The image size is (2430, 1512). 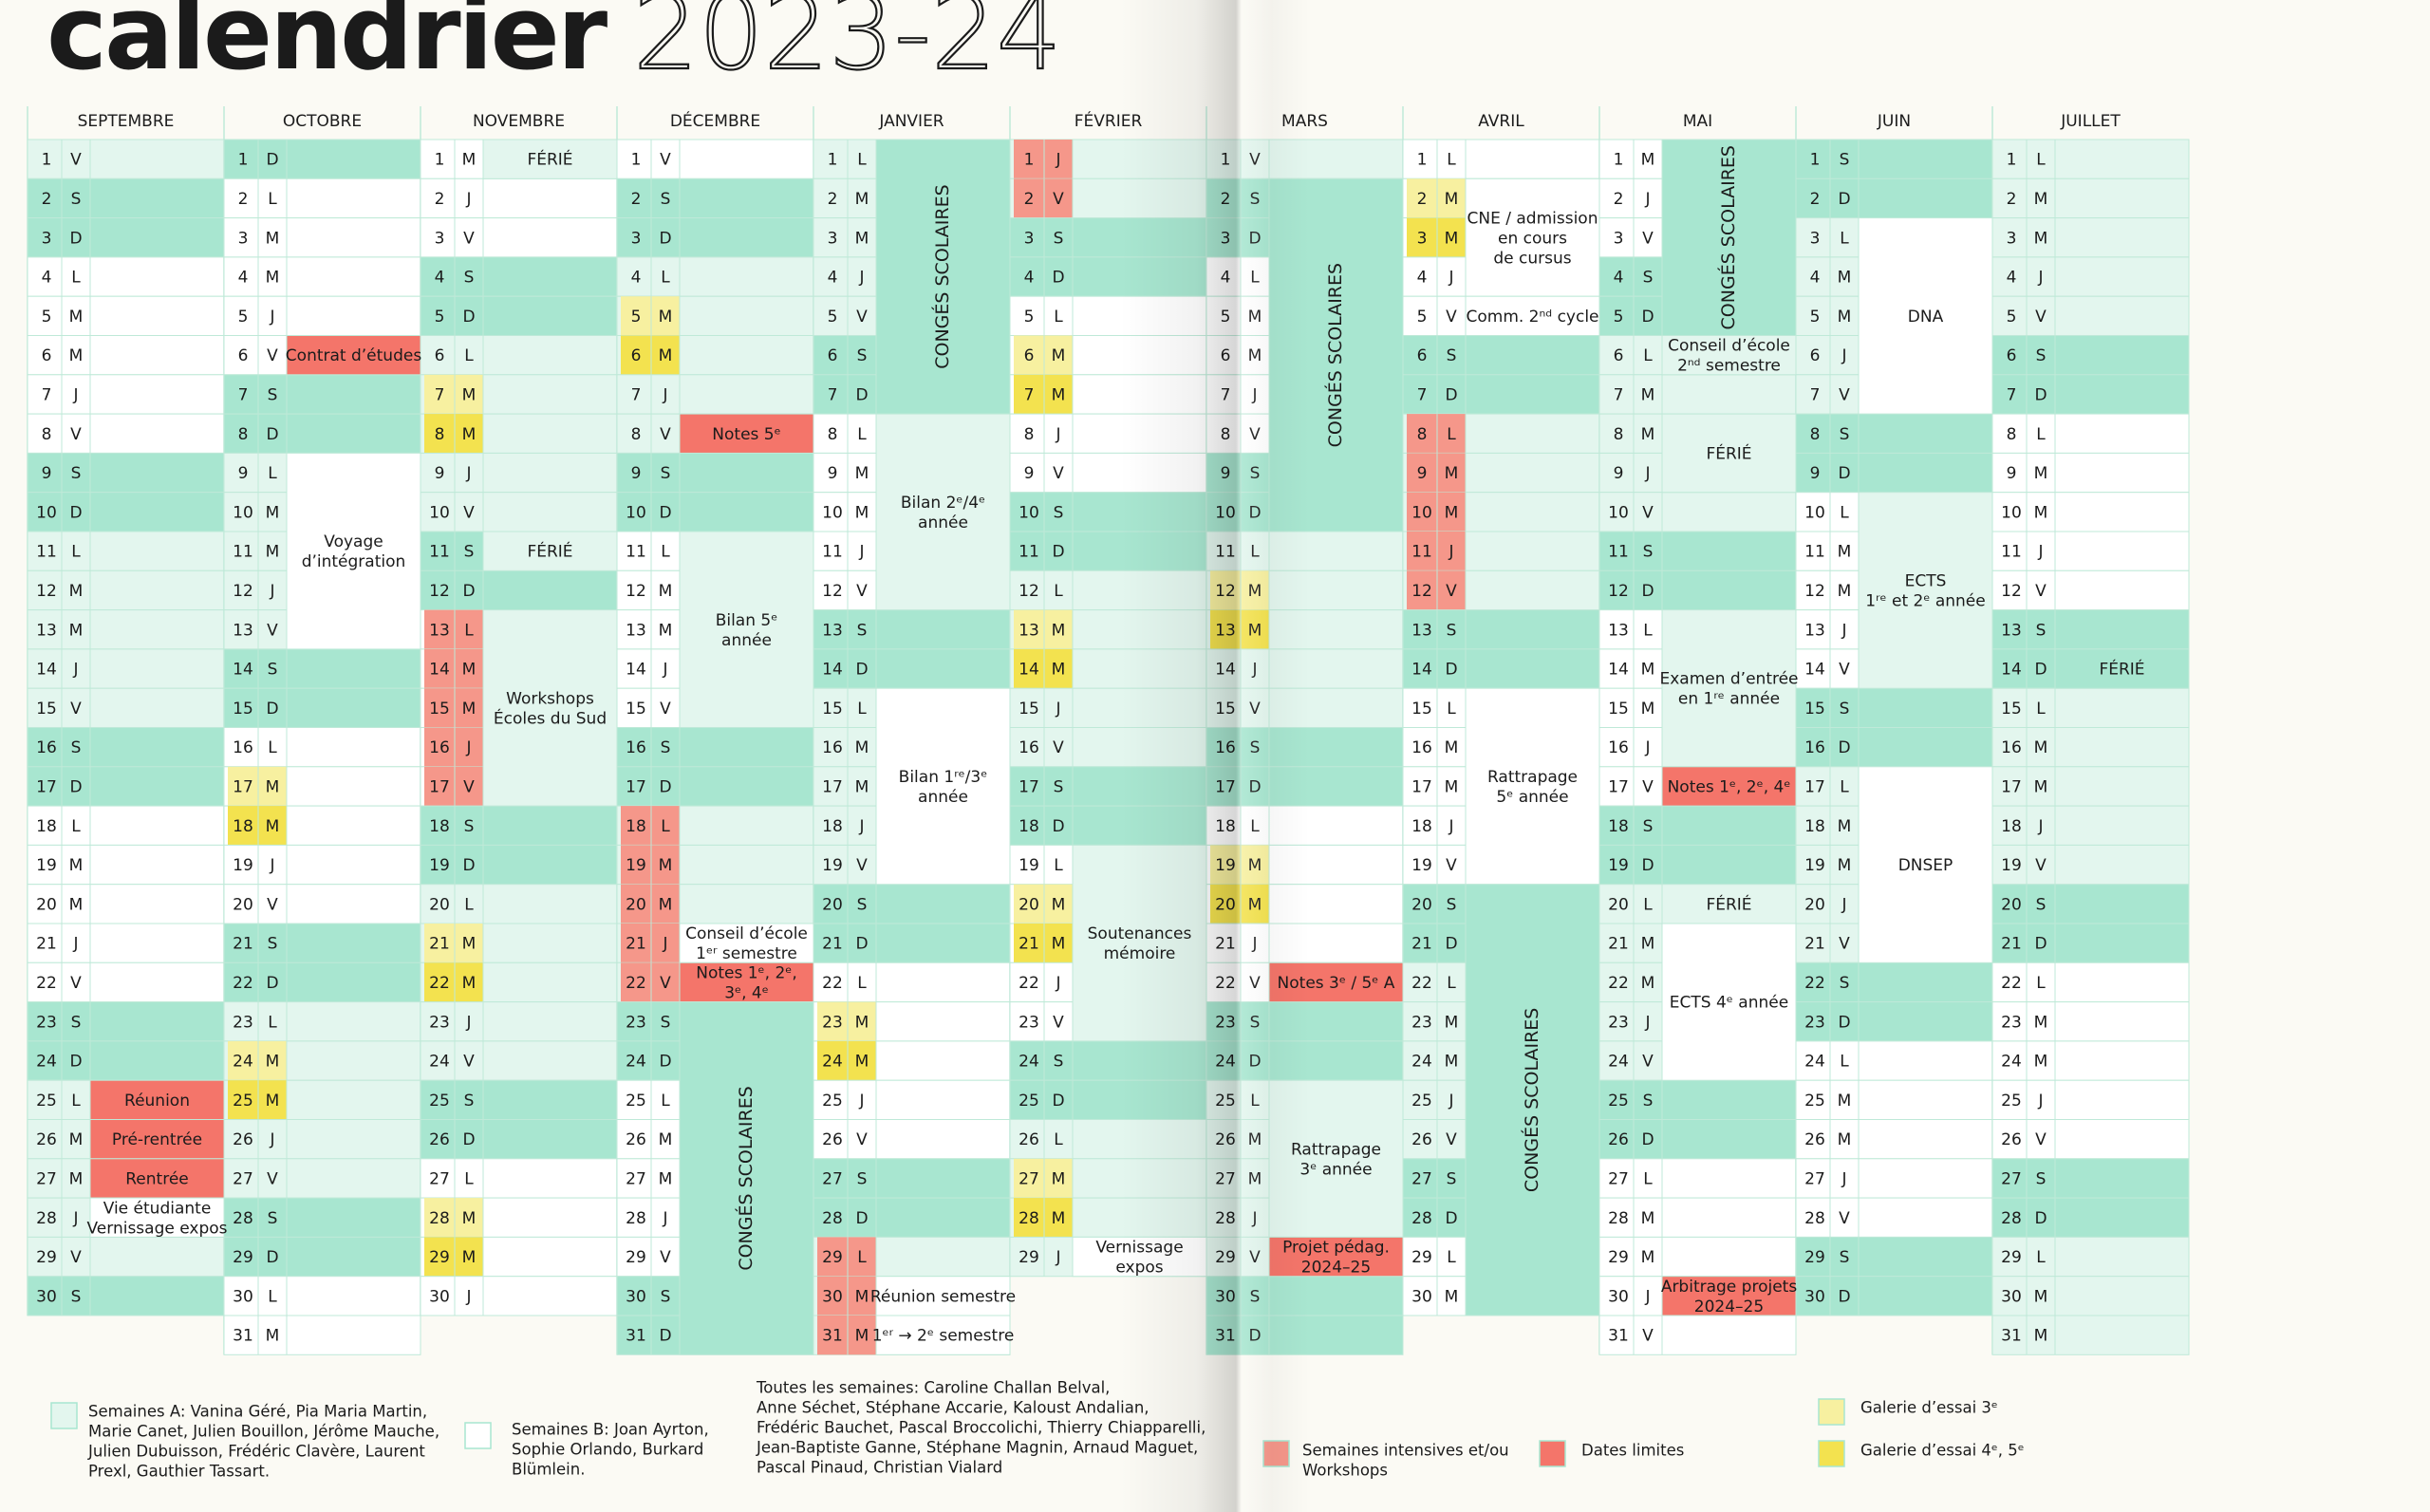 What do you see at coordinates (1730, 1287) in the screenshot?
I see `event-label: Arbitrage projets` at bounding box center [1730, 1287].